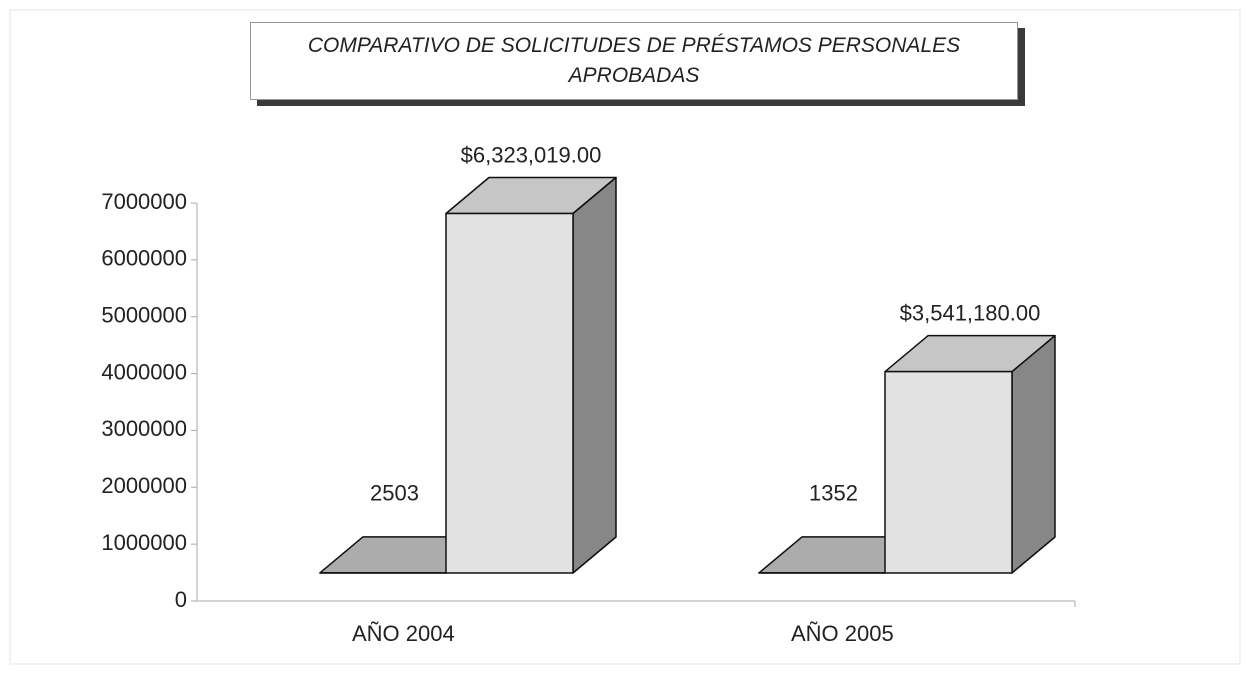 This screenshot has height=674, width=1250. I want to click on y-tick-label: 3000000, so click(144, 428).